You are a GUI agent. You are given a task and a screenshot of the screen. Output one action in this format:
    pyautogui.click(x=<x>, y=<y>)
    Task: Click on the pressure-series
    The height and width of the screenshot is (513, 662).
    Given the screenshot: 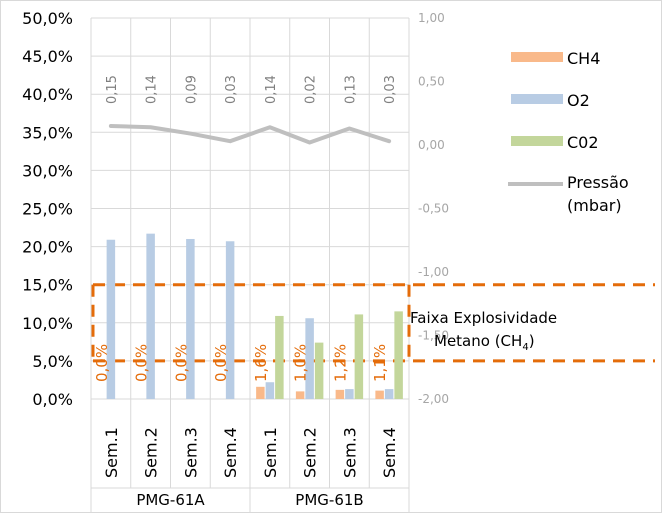 What is the action you would take?
    pyautogui.click(x=250, y=134)
    